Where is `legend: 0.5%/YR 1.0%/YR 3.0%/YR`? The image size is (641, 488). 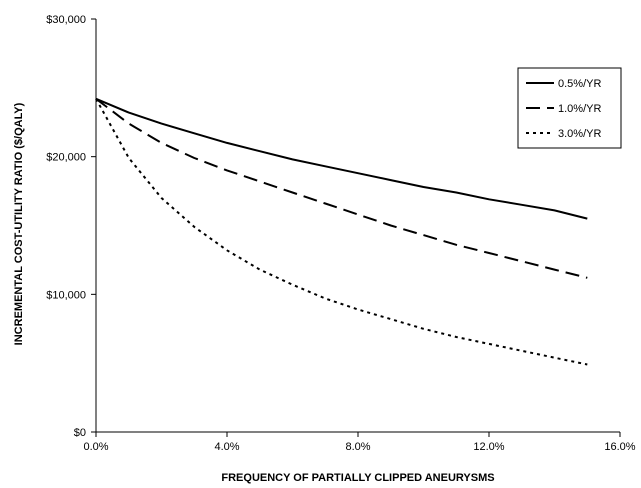 legend: 0.5%/YR 1.0%/YR 3.0%/YR is located at coordinates (569, 108).